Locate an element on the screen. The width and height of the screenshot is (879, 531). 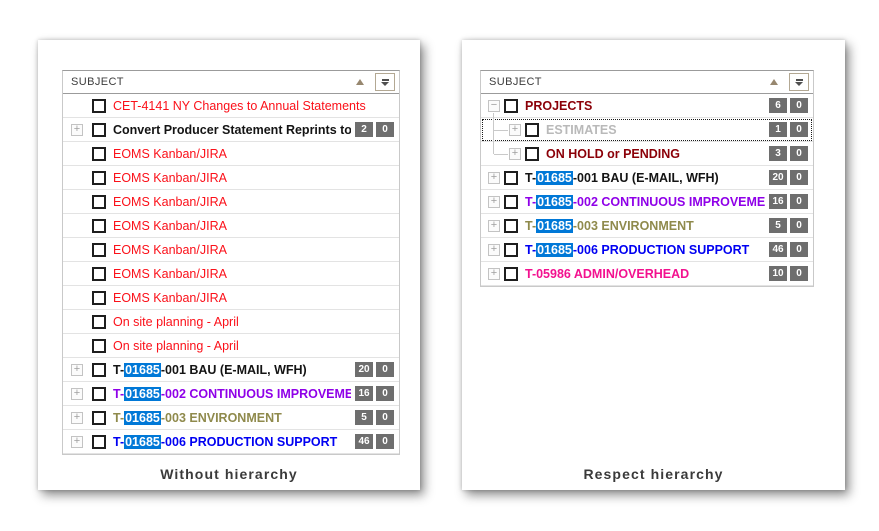
label-text: -006 PRODUCTION SUPPORT is located at coordinates (249, 441).